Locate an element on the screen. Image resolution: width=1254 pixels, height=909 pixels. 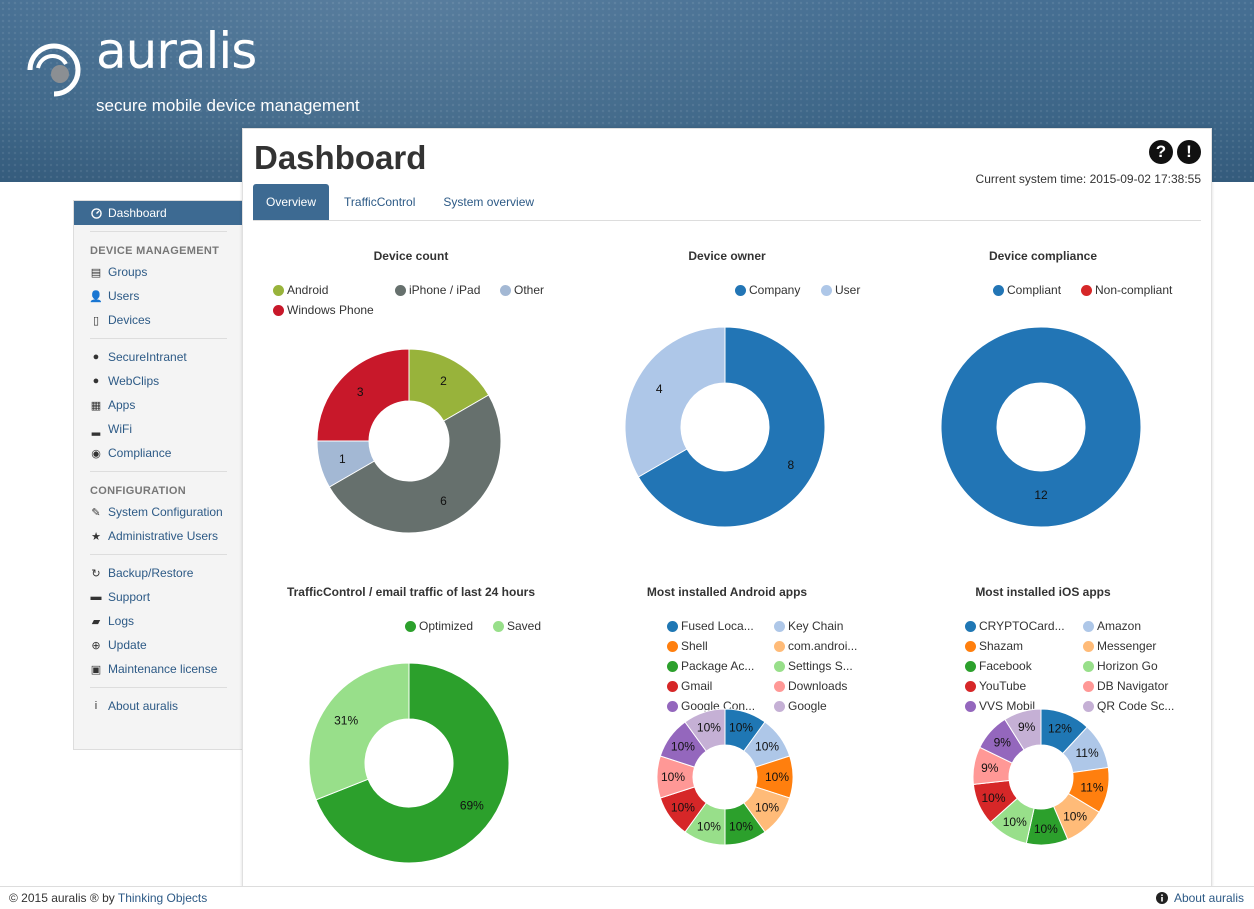
sidebar-item-support: ▬ Support is located at coordinates (158, 597).